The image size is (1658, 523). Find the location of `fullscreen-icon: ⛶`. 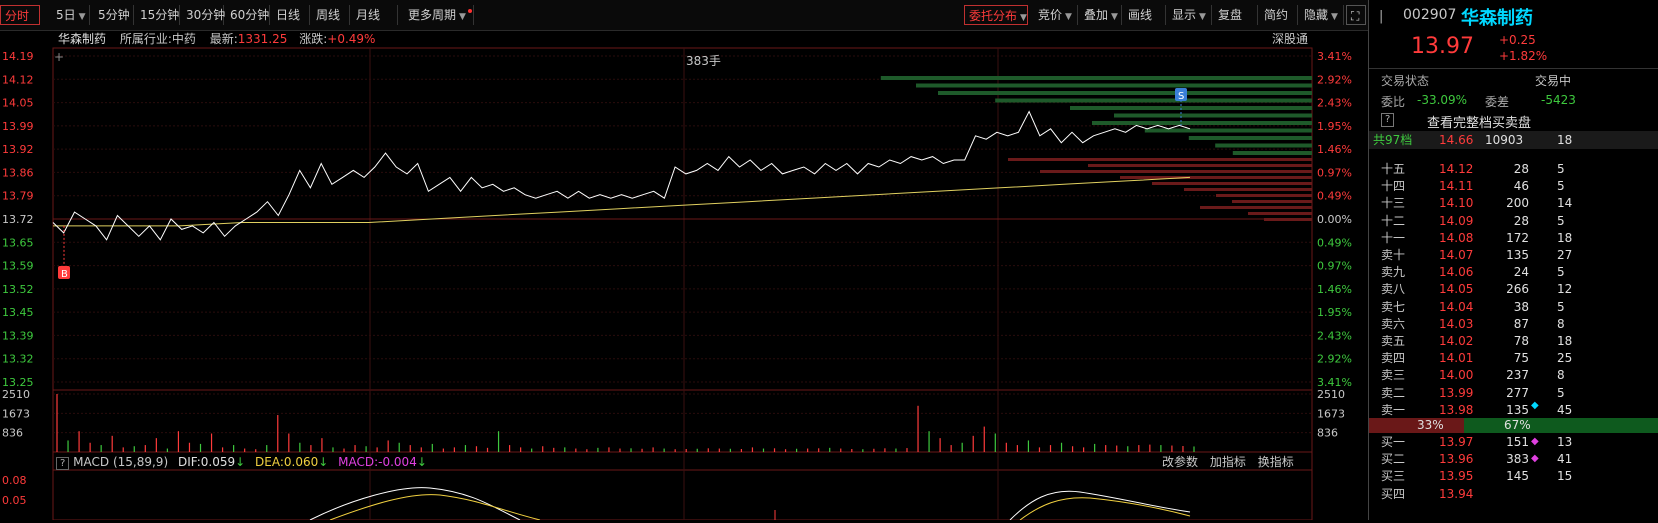

fullscreen-icon: ⛶ is located at coordinates (1356, 15).